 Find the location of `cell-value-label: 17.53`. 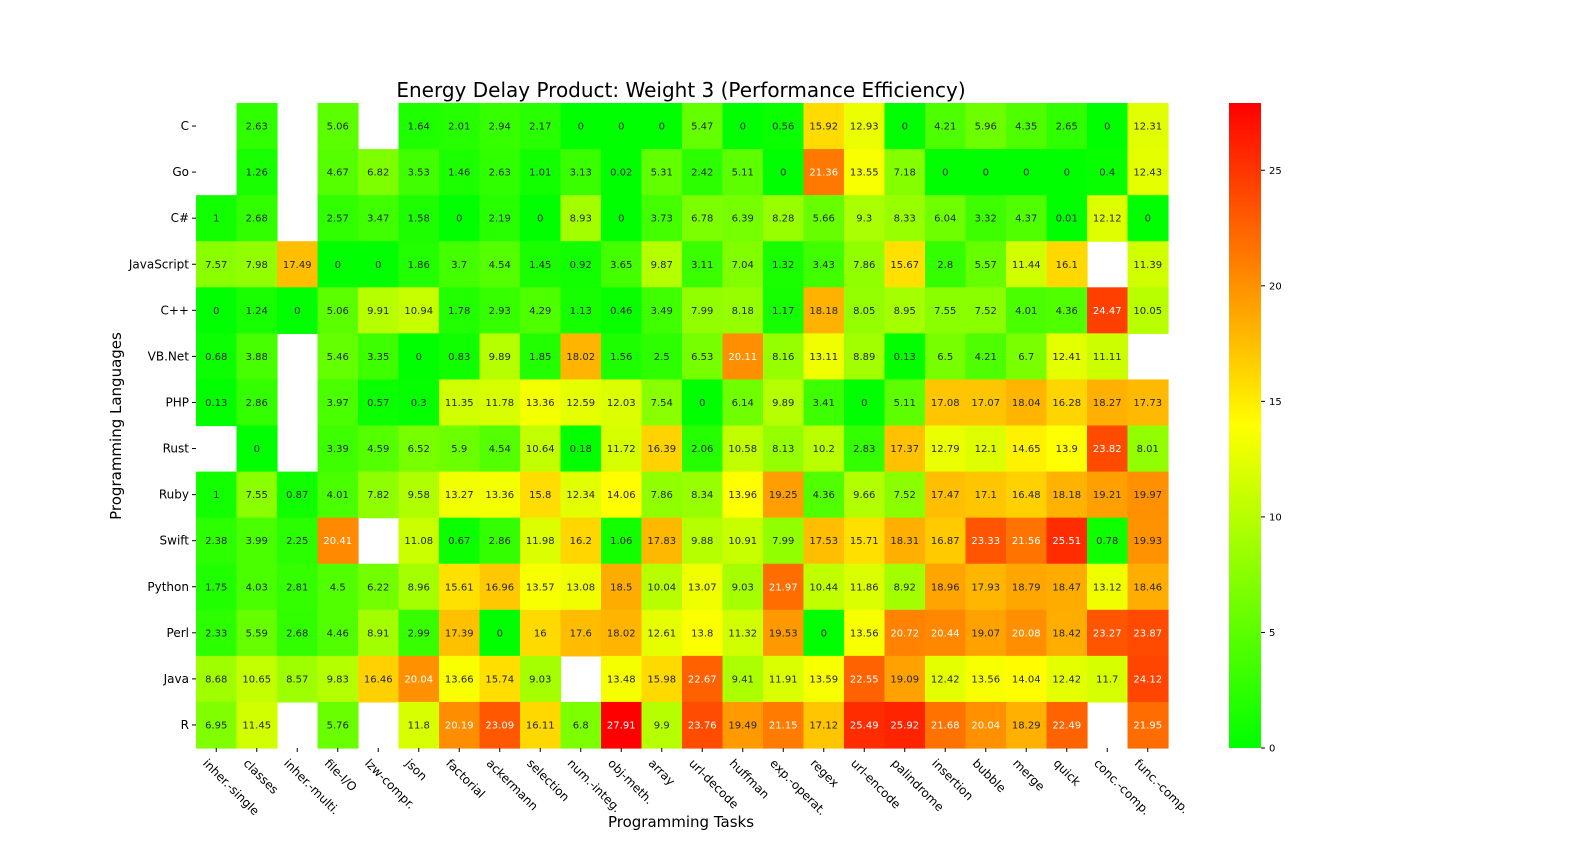

cell-value-label: 17.53 is located at coordinates (823, 541).